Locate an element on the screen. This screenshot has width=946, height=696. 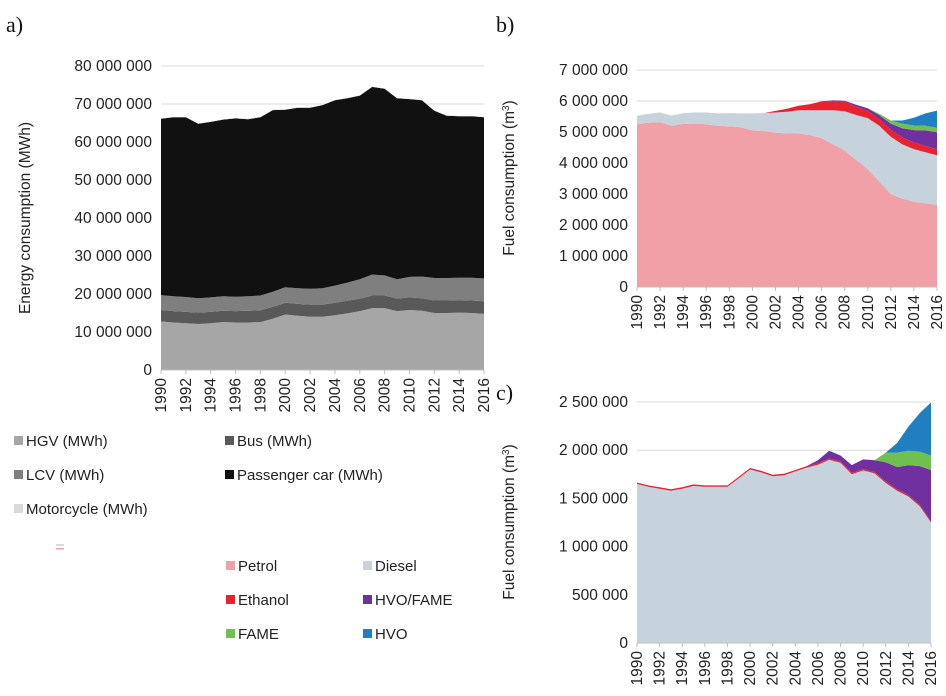
legend-label: Diesel is located at coordinates (396, 566).